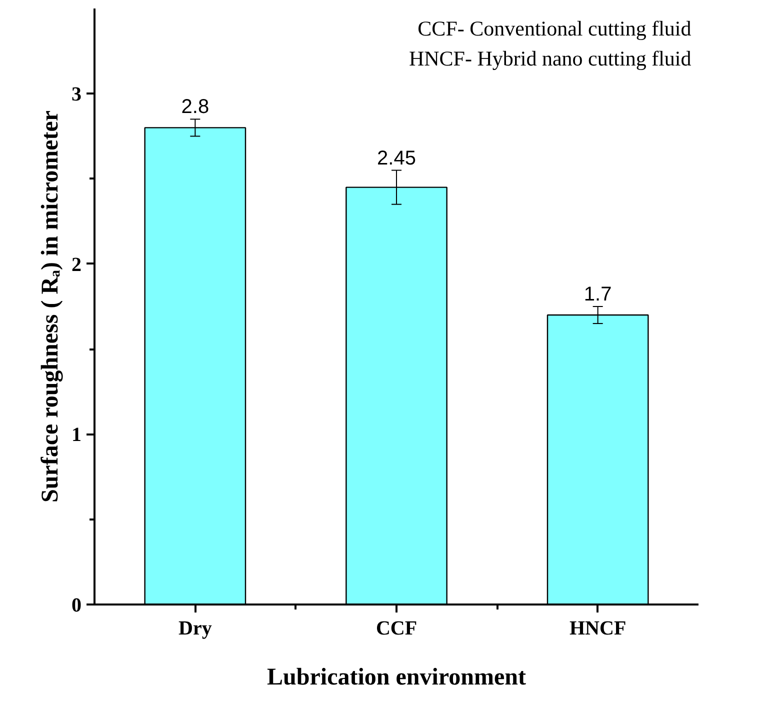 Image resolution: width=768 pixels, height=702 pixels. What do you see at coordinates (396, 158) in the screenshot?
I see `data-label: 2.45` at bounding box center [396, 158].